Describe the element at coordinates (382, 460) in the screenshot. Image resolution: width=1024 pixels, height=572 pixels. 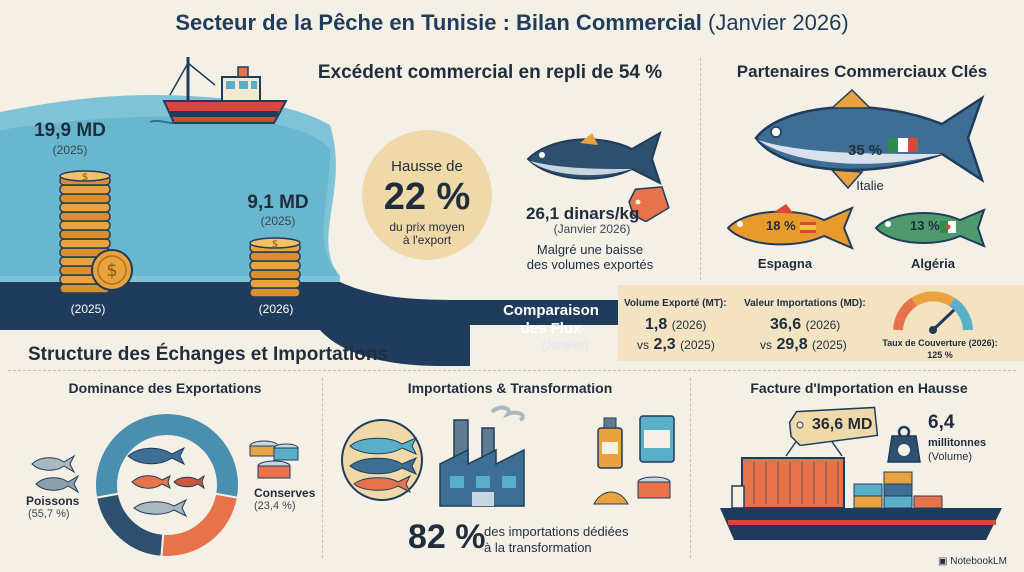
I see `fish-plate-icon` at that location.